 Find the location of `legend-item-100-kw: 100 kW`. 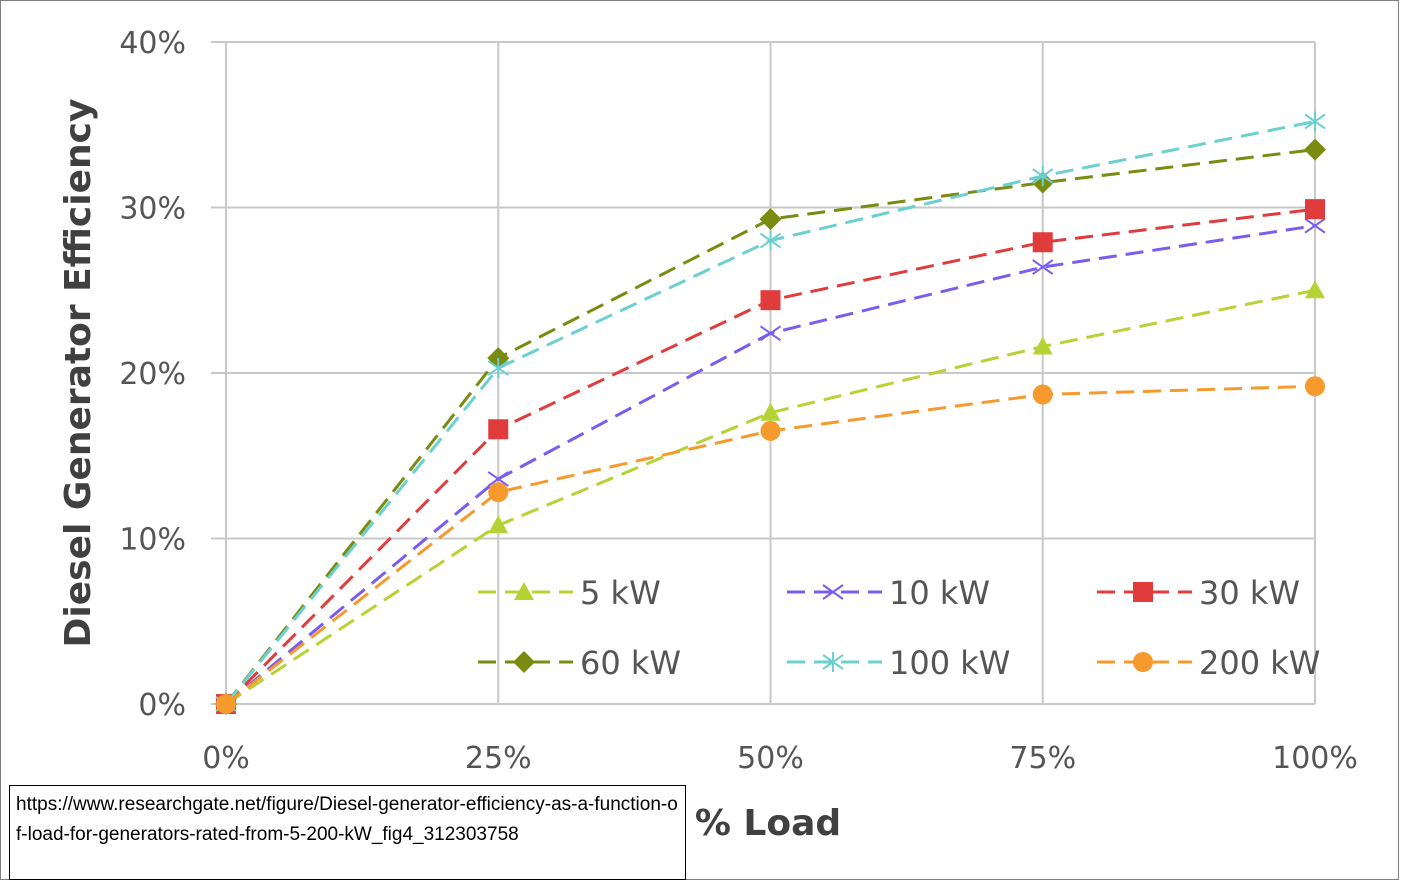

legend-item-100-kw: 100 kW is located at coordinates (898, 663).